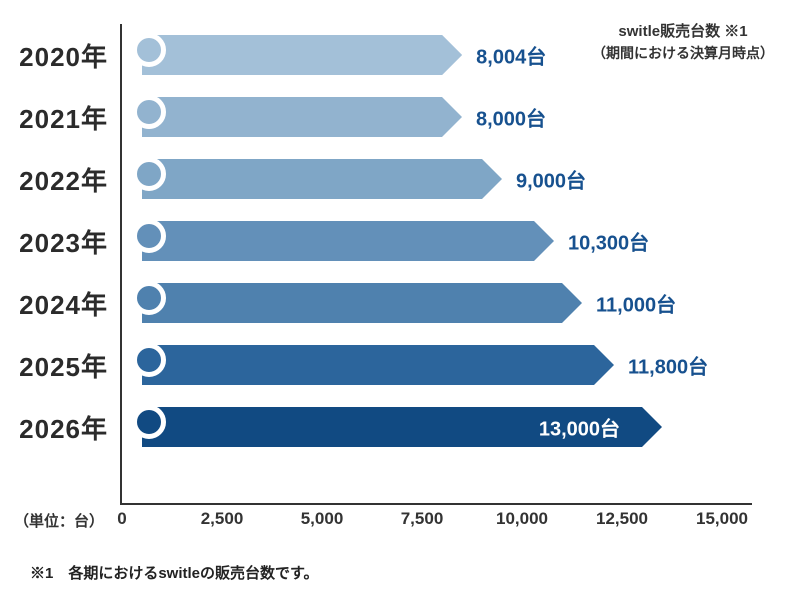 The height and width of the screenshot is (611, 800). What do you see at coordinates (322, 518) in the screenshot?
I see `x-tick-label: 5,000` at bounding box center [322, 518].